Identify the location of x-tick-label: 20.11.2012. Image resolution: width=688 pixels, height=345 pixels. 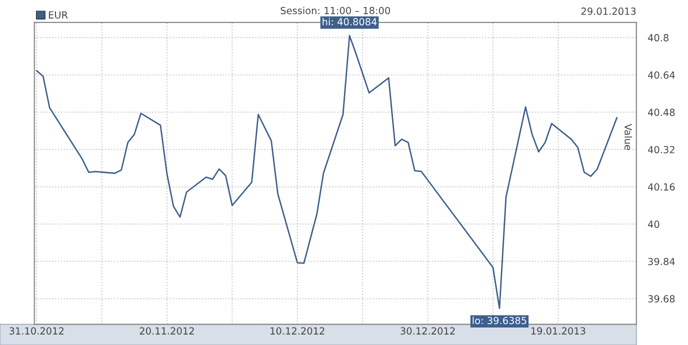
(167, 331).